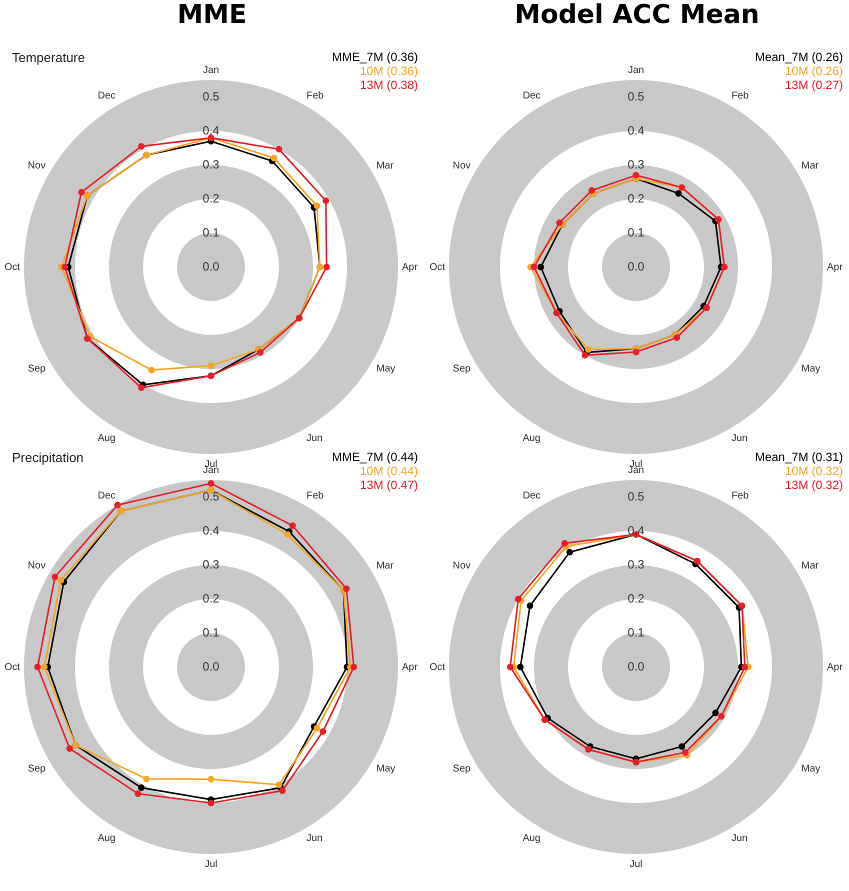 This screenshot has height=891, width=849. I want to click on text: 10M (0.44), so click(388, 471).